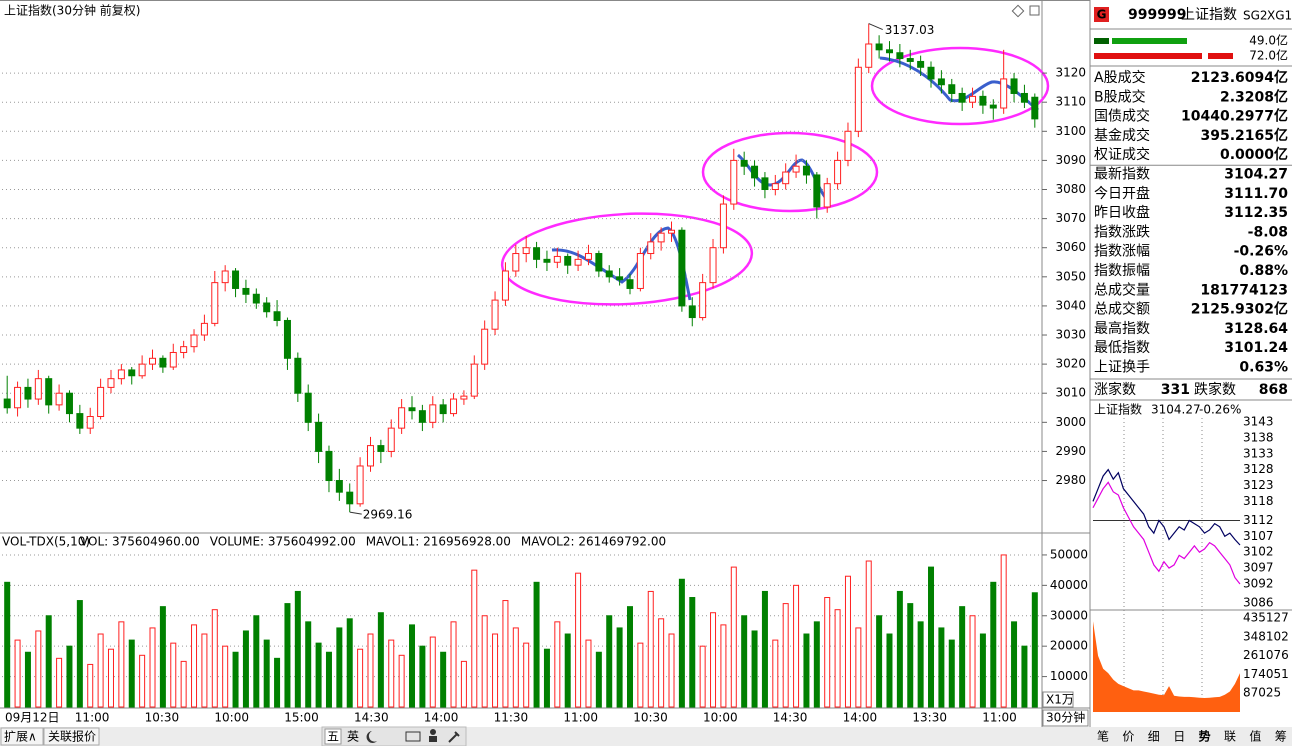 This screenshot has height=746, width=1292. I want to click on ime-box, so click(333, 736).